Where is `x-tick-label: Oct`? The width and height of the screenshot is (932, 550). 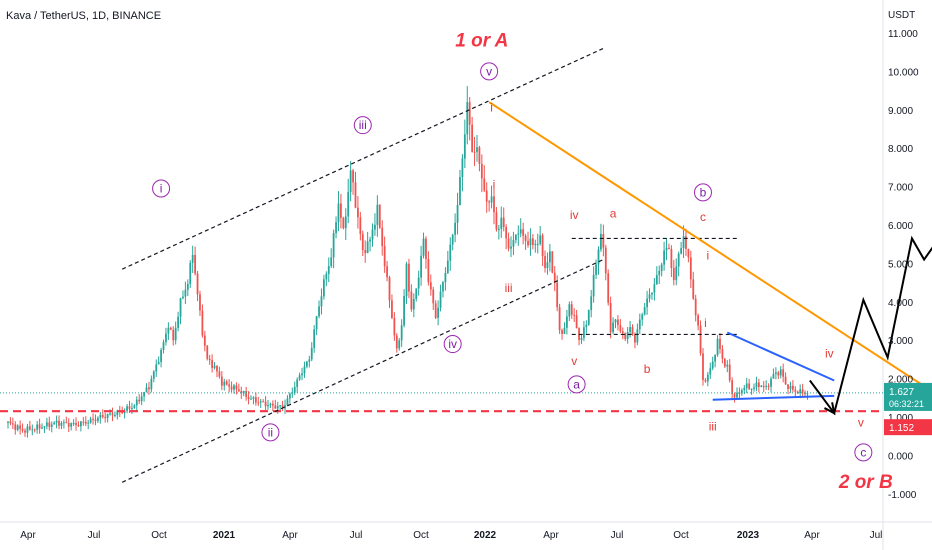
x-tick-label: Oct is located at coordinates (681, 535).